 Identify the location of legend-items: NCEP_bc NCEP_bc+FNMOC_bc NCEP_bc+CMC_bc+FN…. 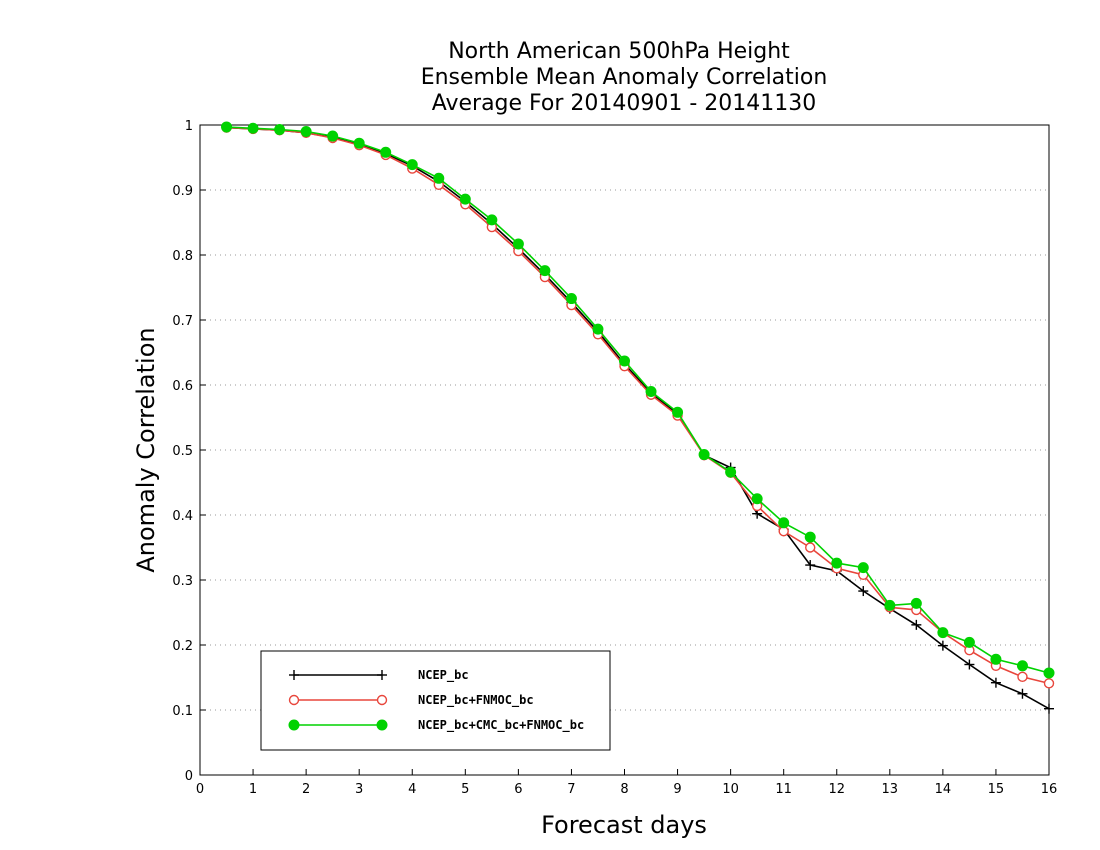
(436, 700).